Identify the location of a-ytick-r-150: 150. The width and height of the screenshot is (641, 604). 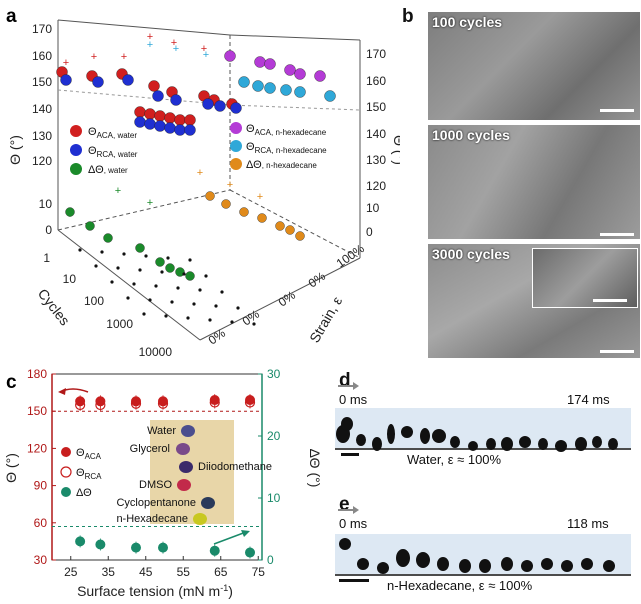
(376, 107).